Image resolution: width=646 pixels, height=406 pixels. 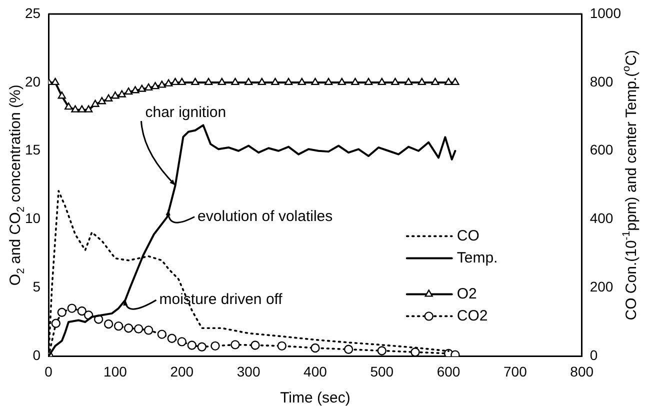 What do you see at coordinates (468, 235) in the screenshot?
I see `legend-label: CO` at bounding box center [468, 235].